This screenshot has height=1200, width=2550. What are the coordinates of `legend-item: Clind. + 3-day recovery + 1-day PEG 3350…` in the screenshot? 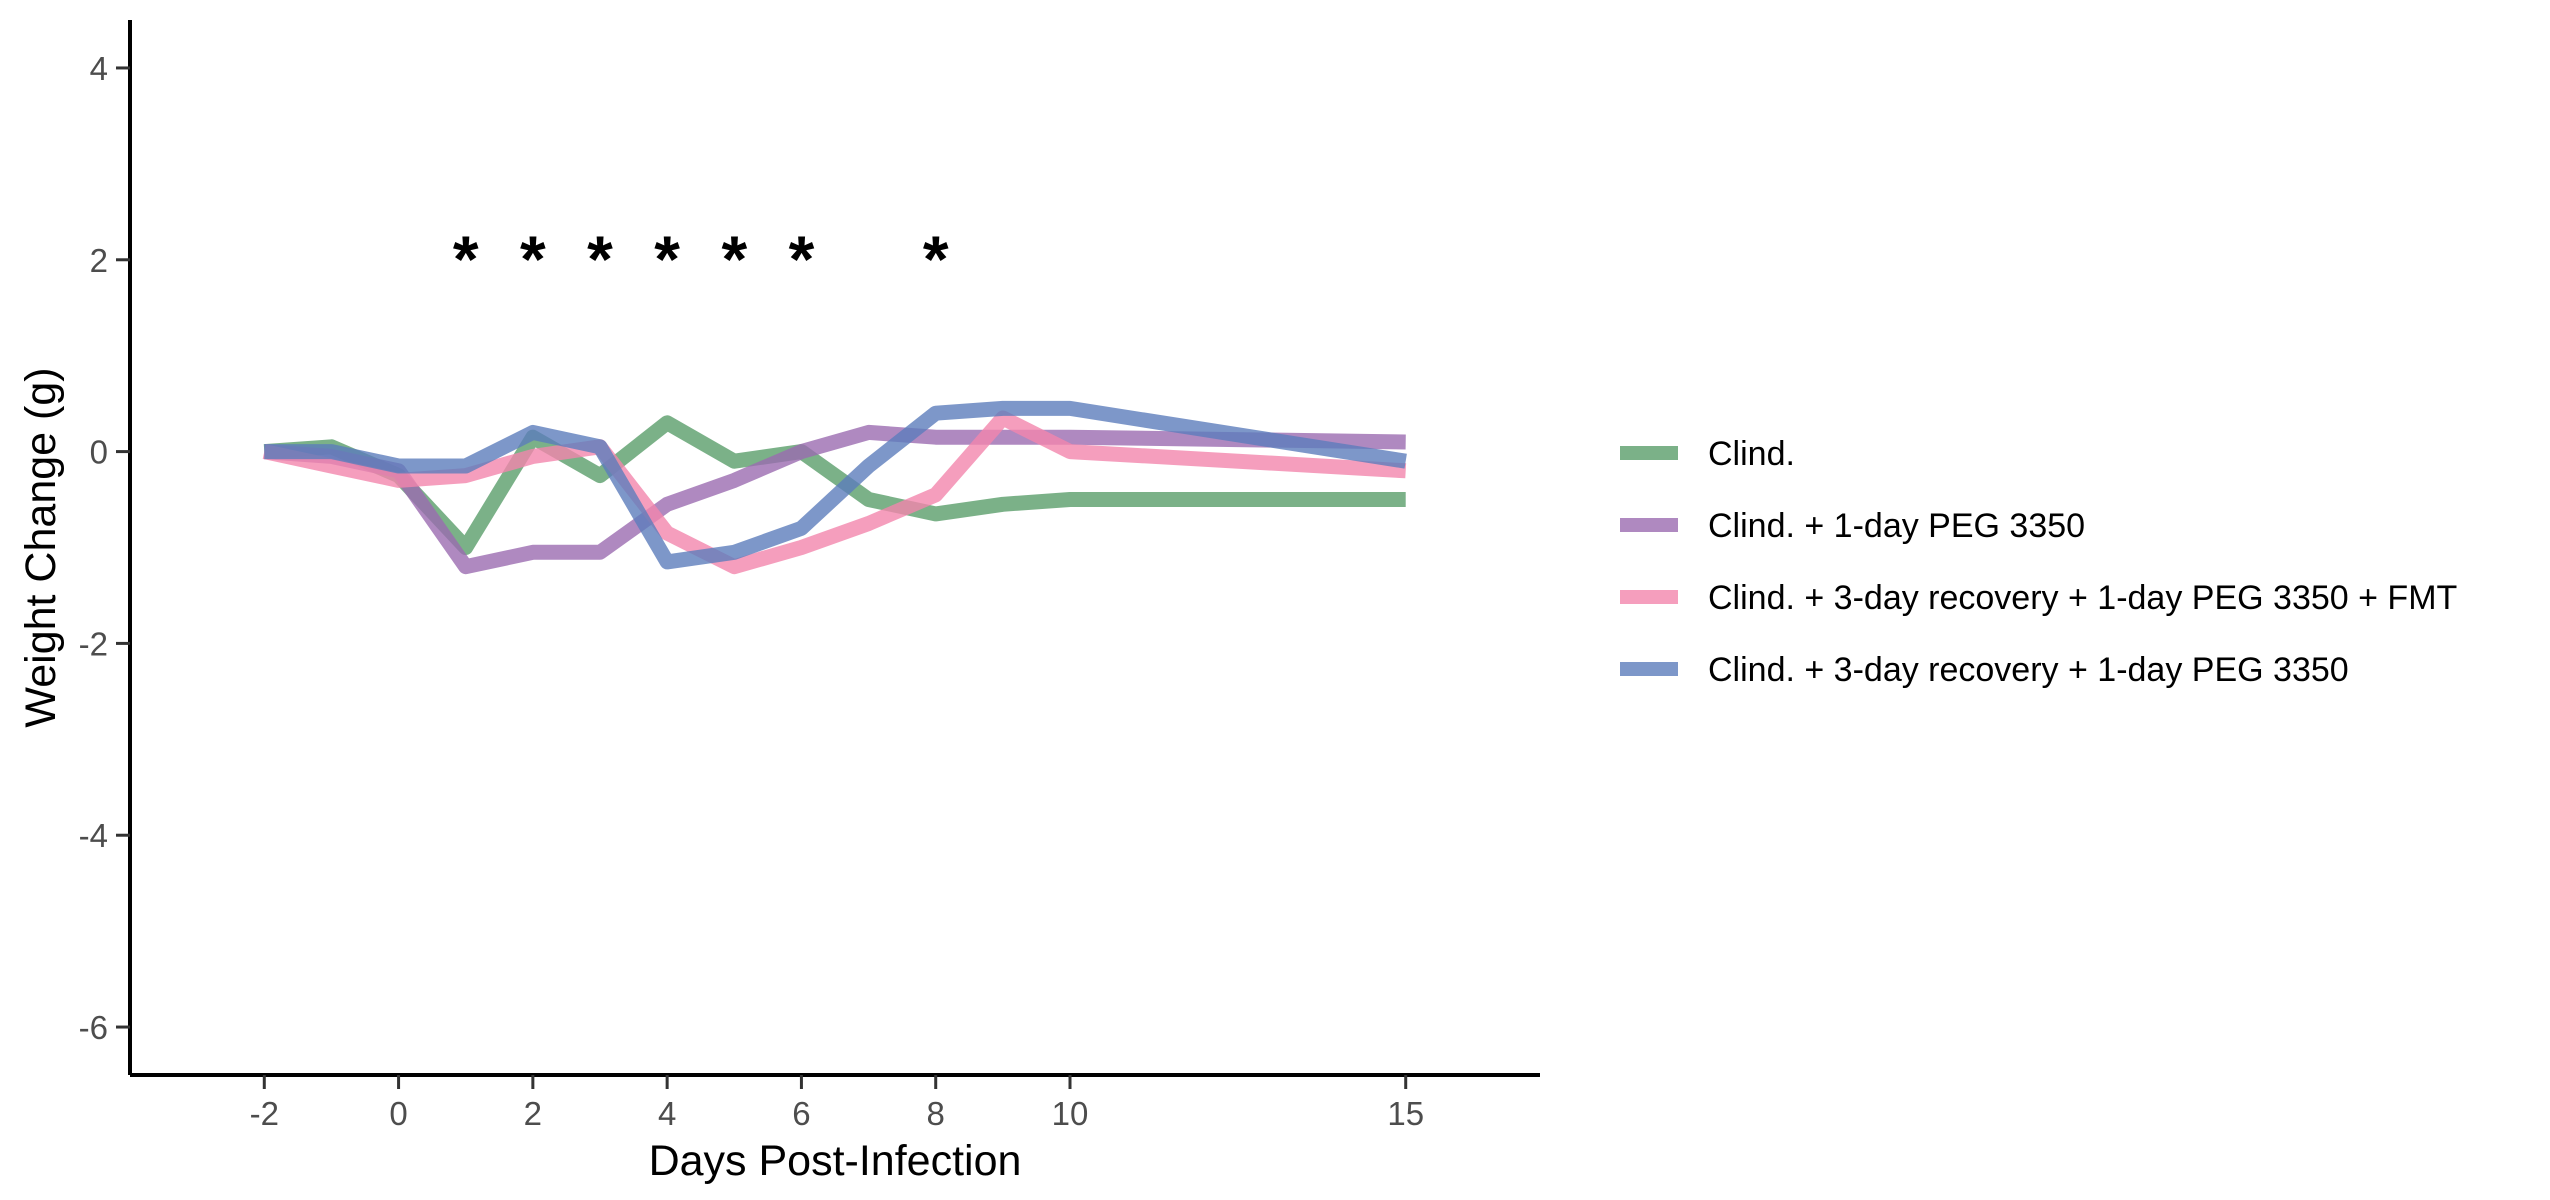 It's located at (2038, 598).